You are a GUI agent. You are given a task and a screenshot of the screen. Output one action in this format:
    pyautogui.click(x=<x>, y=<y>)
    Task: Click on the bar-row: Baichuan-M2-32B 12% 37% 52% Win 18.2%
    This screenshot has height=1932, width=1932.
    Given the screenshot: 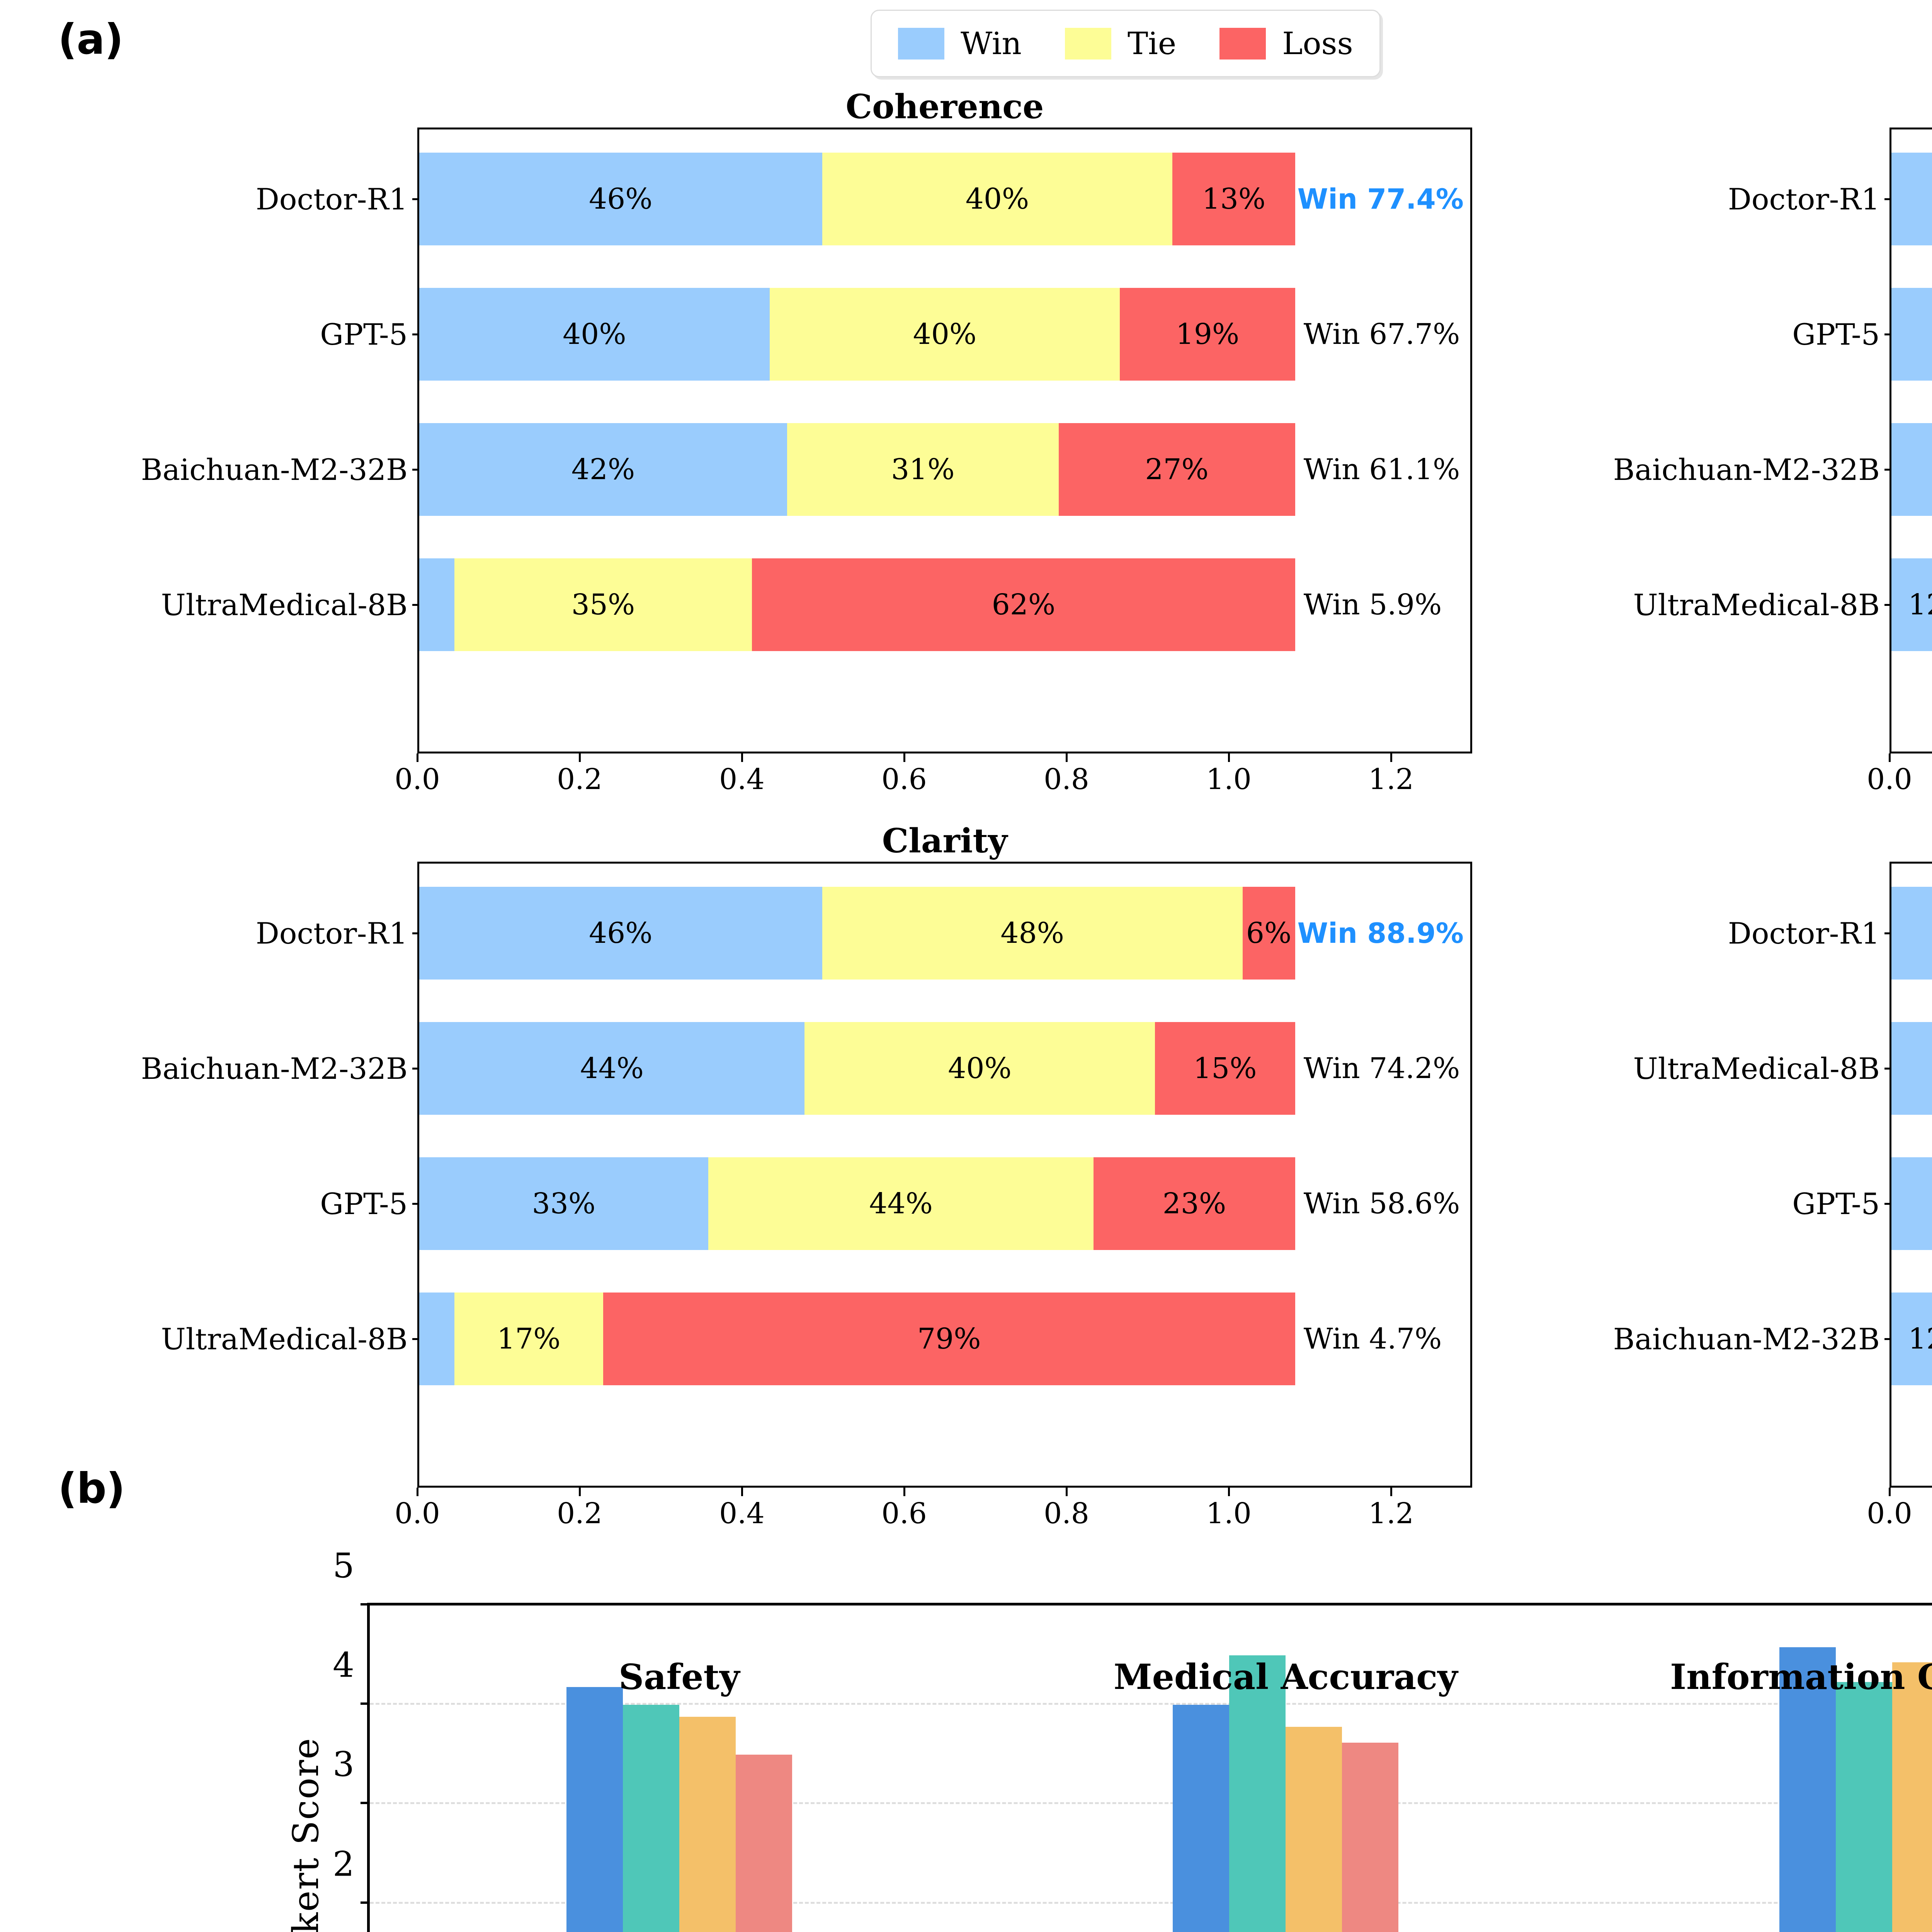 What is the action you would take?
    pyautogui.click(x=1772, y=1339)
    